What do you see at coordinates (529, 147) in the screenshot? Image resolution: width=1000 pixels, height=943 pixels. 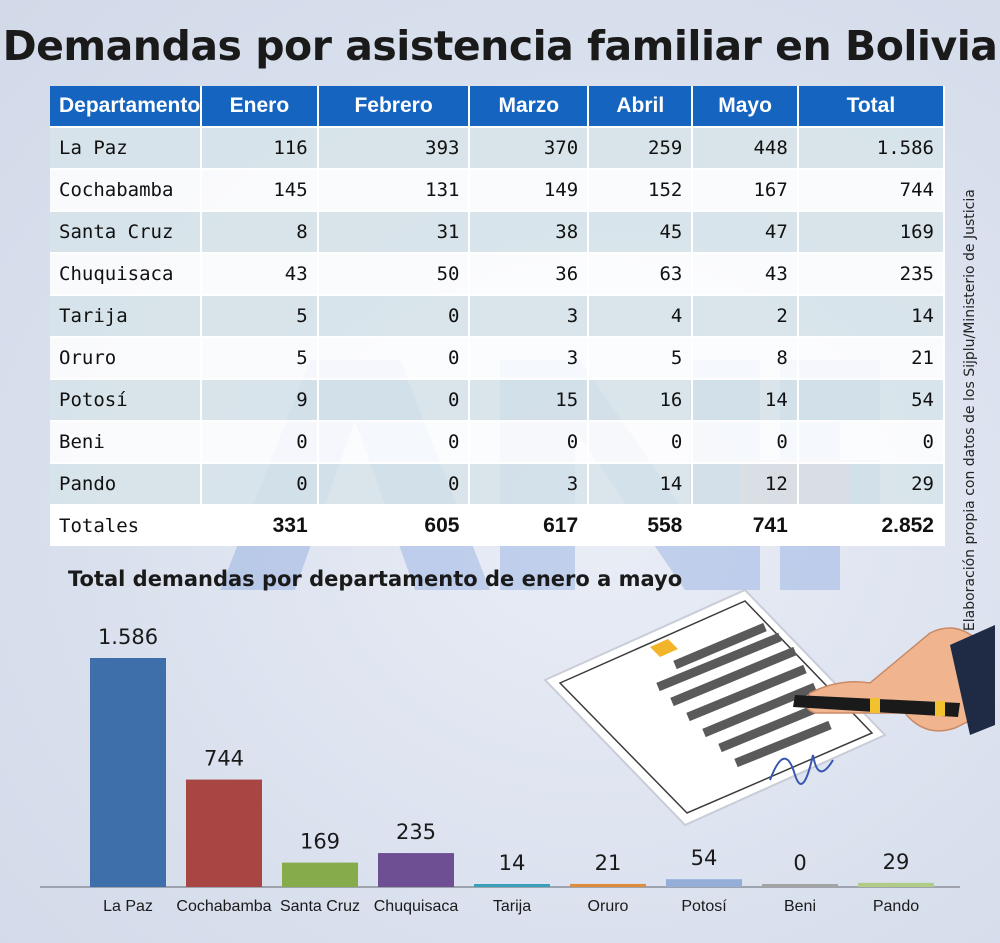 I see `cell-marzo: 370` at bounding box center [529, 147].